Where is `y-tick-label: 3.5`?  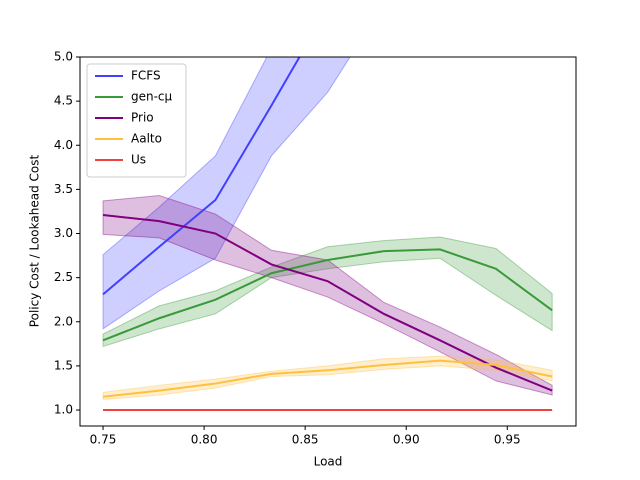 y-tick-label: 3.5 is located at coordinates (63, 189).